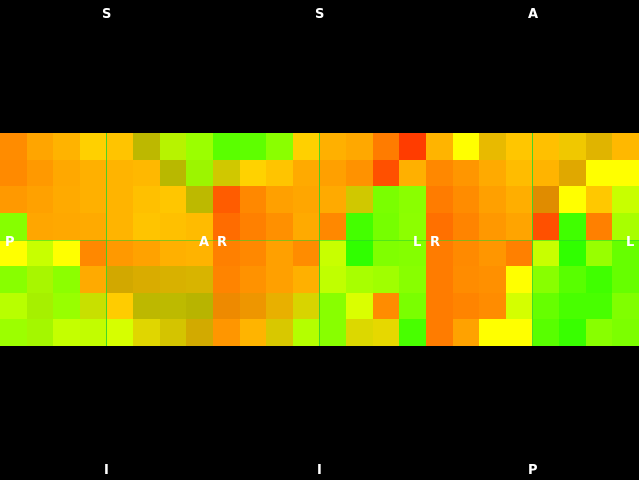 The height and width of the screenshot is (480, 639). Describe the element at coordinates (319, 470) in the screenshot. I see `sagittal-bottom-label: I` at that location.